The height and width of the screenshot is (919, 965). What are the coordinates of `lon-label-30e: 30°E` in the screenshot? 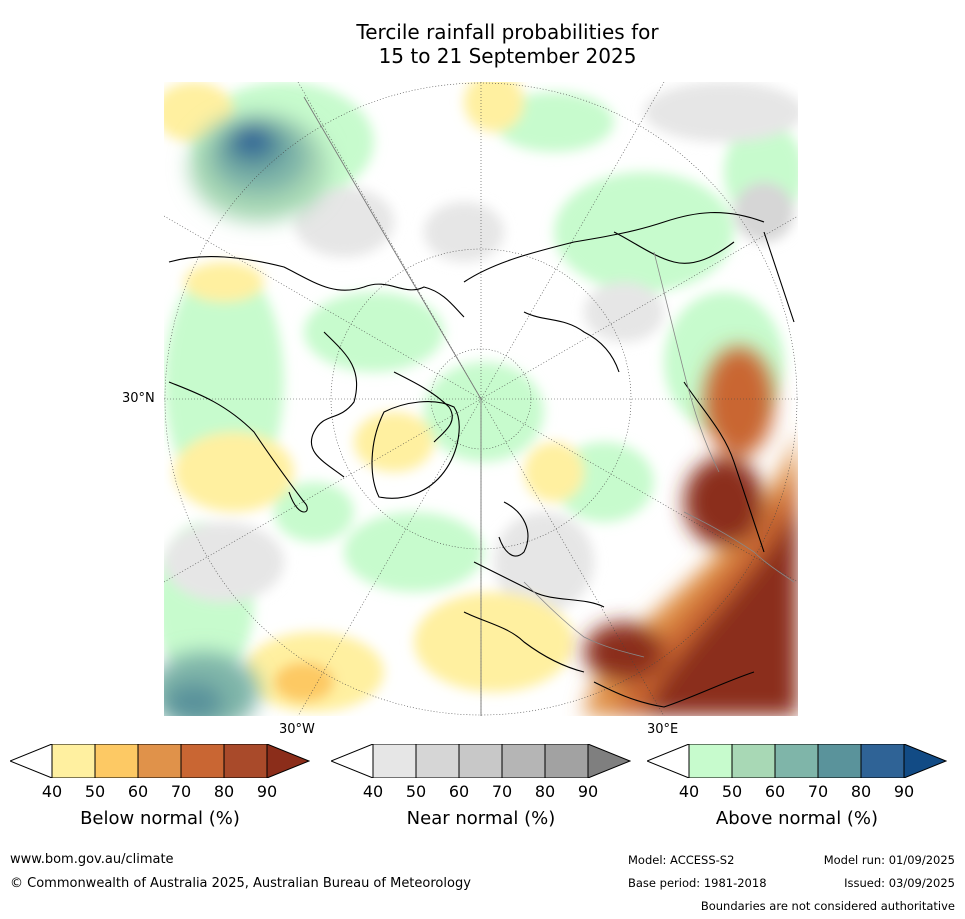 It's located at (663, 729).